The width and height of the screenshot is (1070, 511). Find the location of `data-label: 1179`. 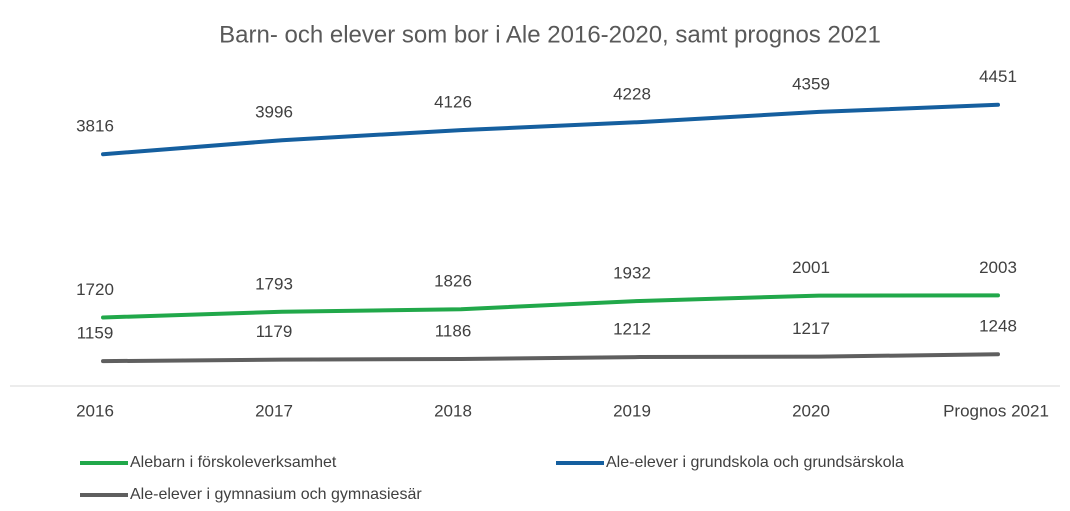

data-label: 1179 is located at coordinates (274, 331).